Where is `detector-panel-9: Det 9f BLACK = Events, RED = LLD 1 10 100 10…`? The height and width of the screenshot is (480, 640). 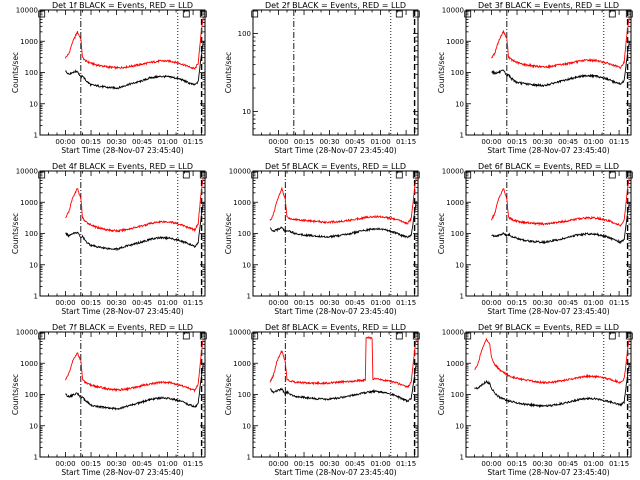 detector-panel-9: Det 9f BLACK = Events, RED = LLD 1 10 100 10… is located at coordinates (535, 400).